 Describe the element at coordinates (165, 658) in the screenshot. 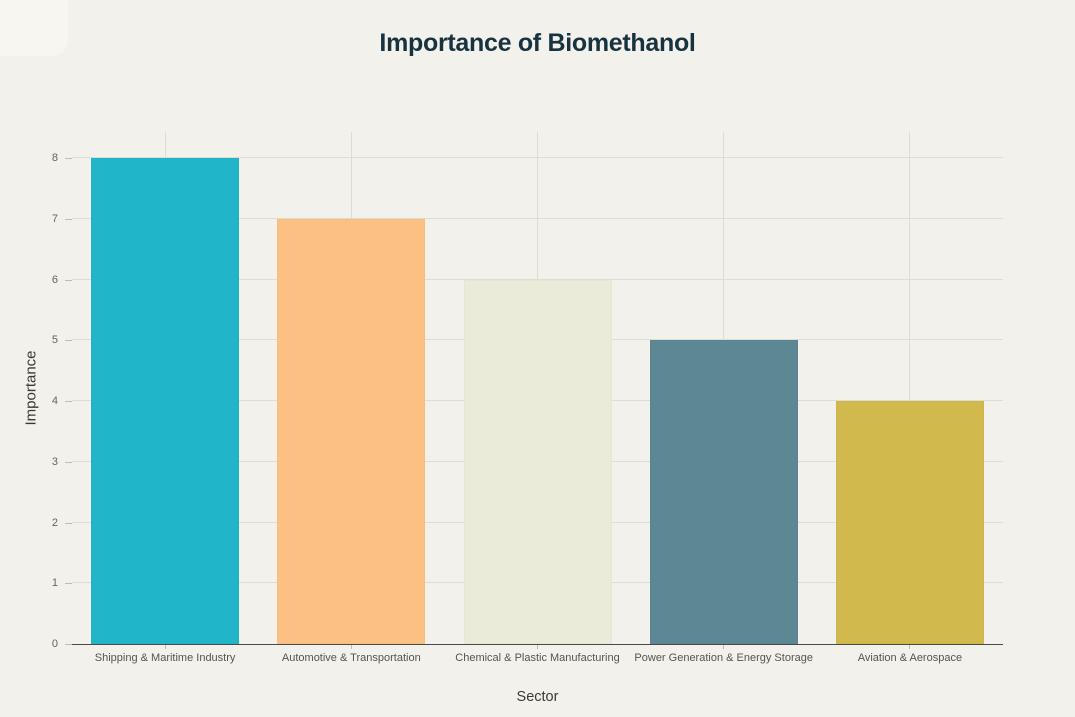

I see `category-label: Shipping & Maritime Industry` at that location.